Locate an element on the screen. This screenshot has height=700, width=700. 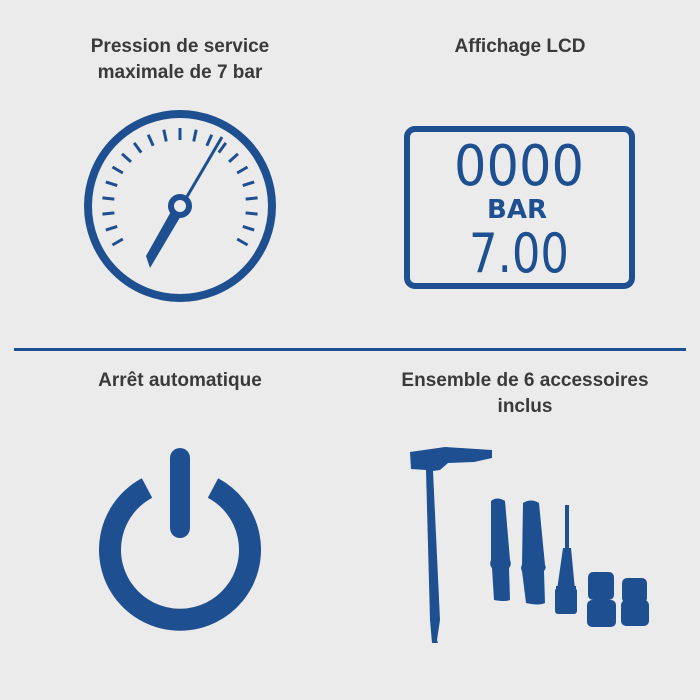
accessories-icon is located at coordinates (529, 545).